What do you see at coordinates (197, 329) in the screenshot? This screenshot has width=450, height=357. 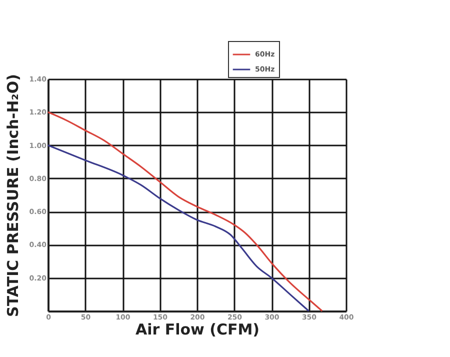 I see `x-axis-title: Air Flow (CFM)` at bounding box center [197, 329].